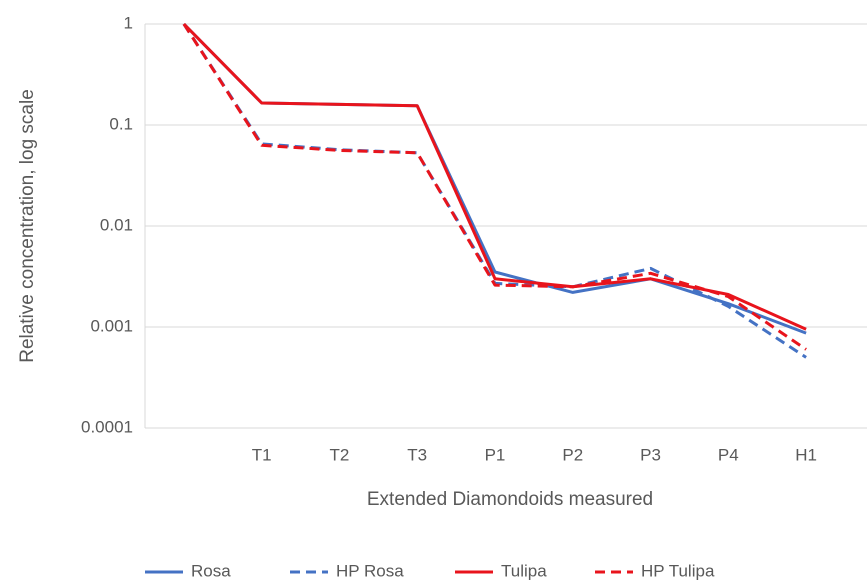 This screenshot has height=581, width=867. I want to click on y-tick-label: 1, so click(128, 22).